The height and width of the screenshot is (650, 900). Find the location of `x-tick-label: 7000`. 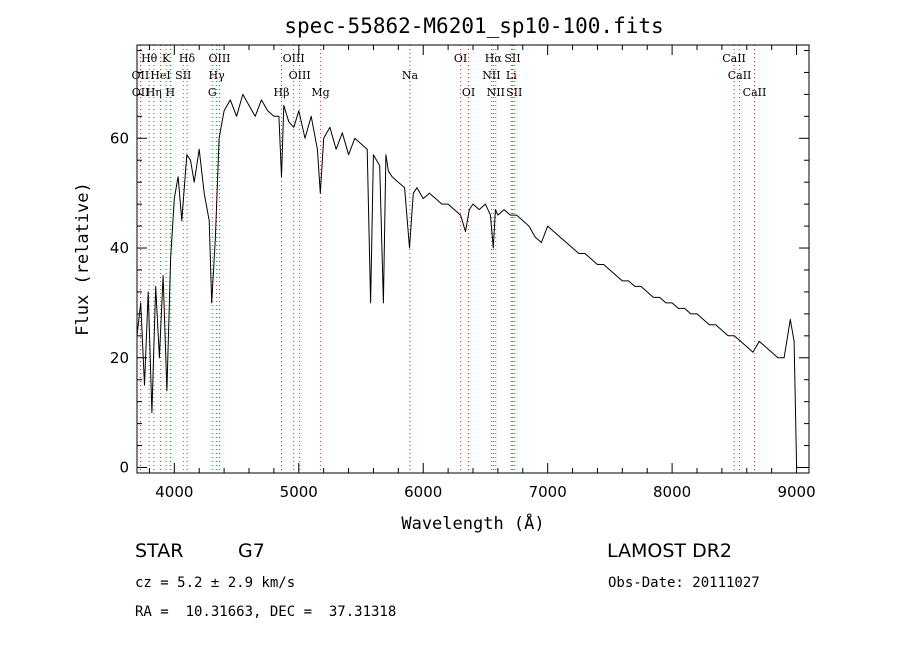

x-tick-label: 7000 is located at coordinates (548, 492).